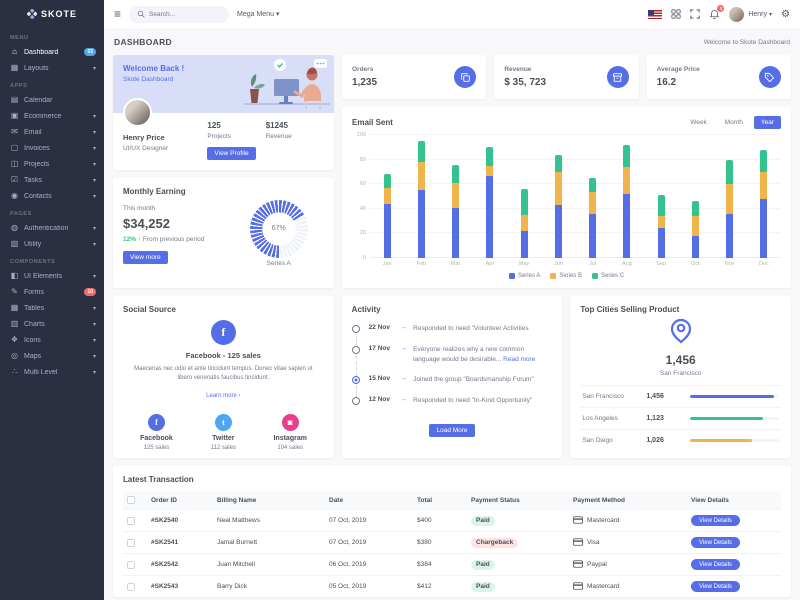  Describe the element at coordinates (52, 116) in the screenshot. I see `sidebar-item-ecommerce: ▣ Ecommerce ▾` at that location.